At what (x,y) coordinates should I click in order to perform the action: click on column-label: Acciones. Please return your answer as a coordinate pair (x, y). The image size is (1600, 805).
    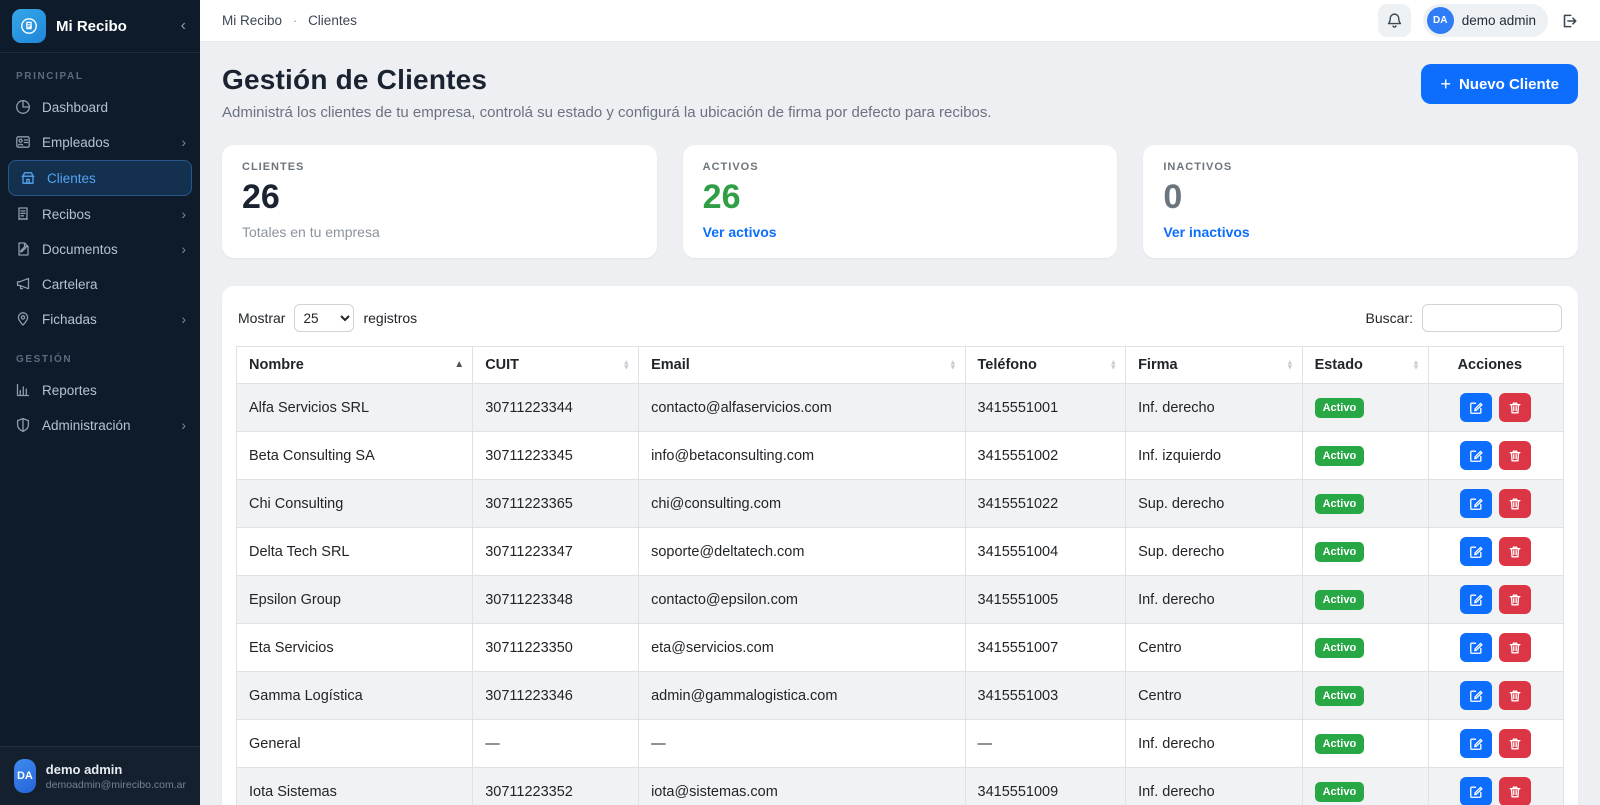
    Looking at the image, I should click on (1490, 365).